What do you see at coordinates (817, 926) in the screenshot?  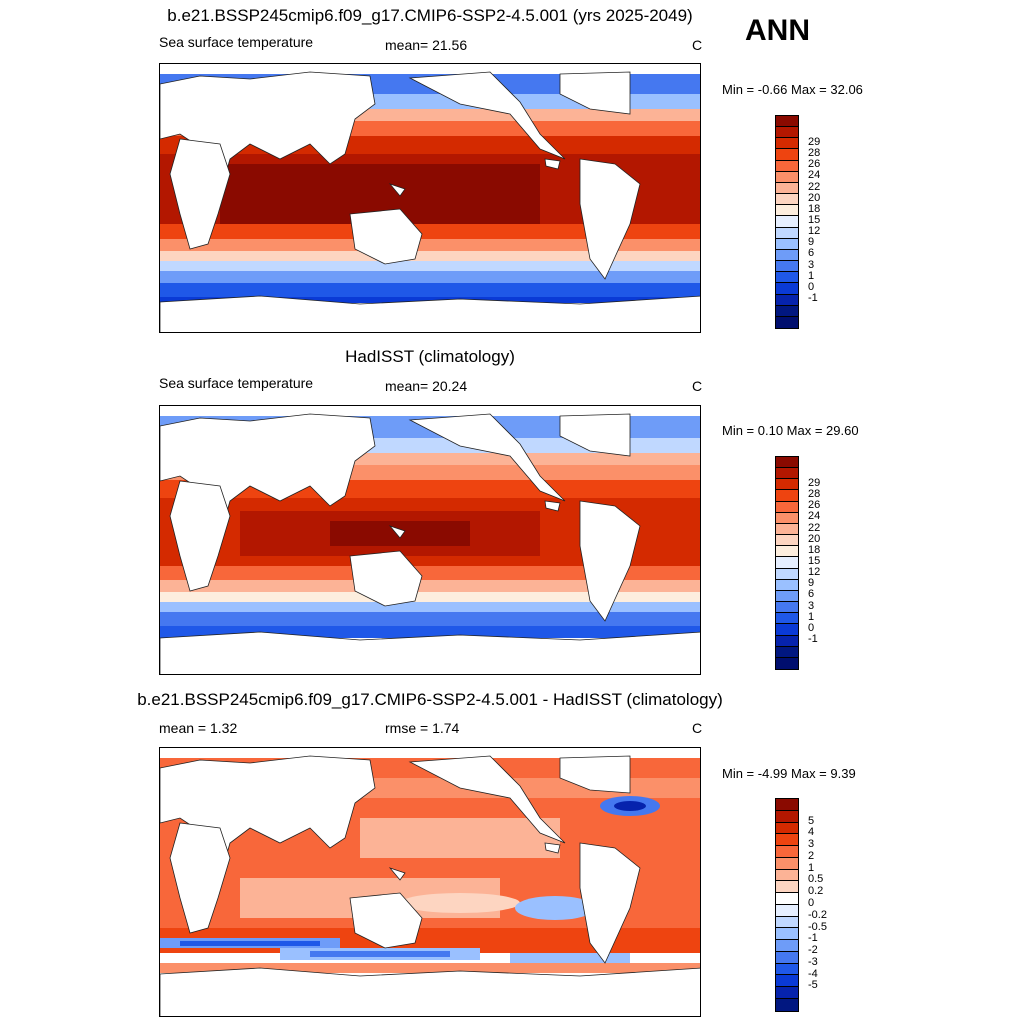 I see `colorbar-tick-label: -0.5` at bounding box center [817, 926].